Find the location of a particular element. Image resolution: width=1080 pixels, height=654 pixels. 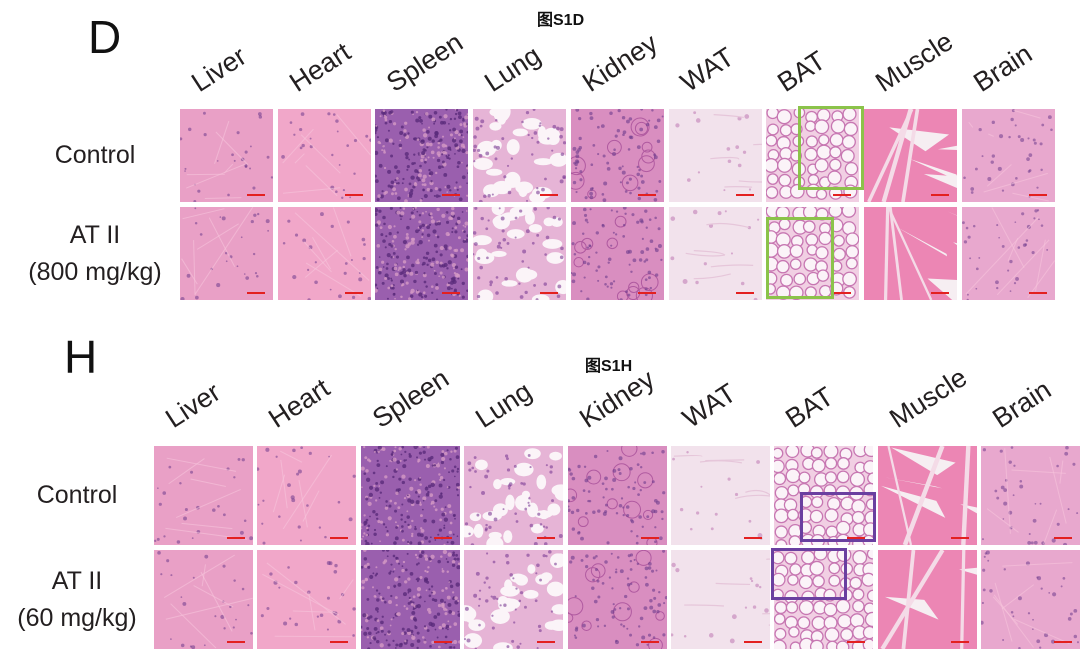

panel-letter: D is located at coordinates (105, 37).